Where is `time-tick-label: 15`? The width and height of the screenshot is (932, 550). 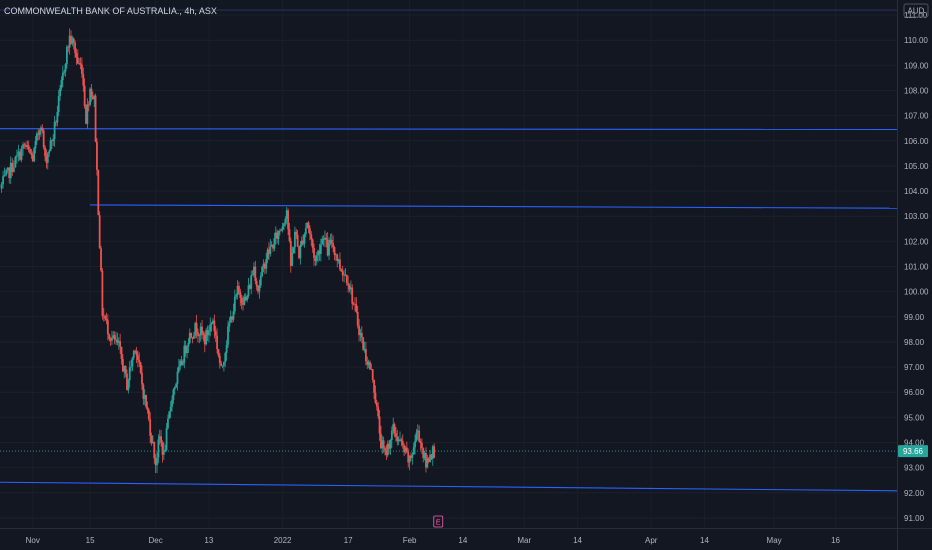
time-tick-label: 15 is located at coordinates (90, 540).